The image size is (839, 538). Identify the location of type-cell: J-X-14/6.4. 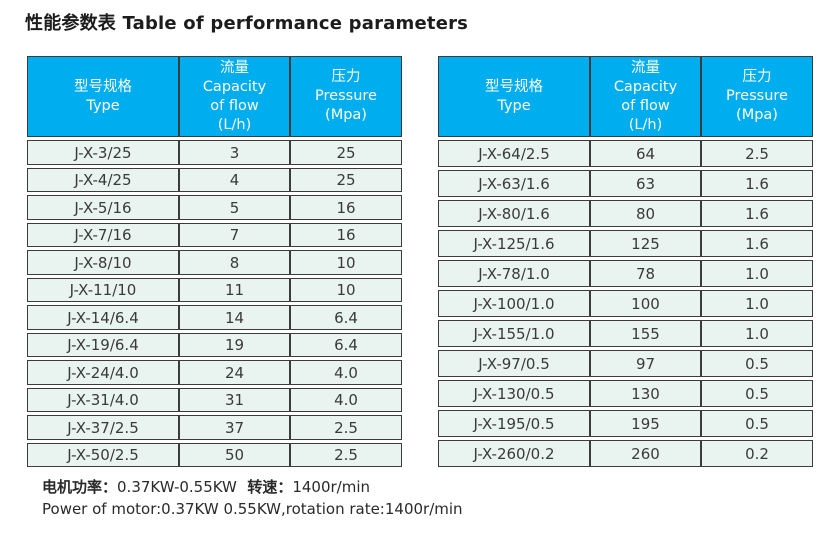
(103, 317).